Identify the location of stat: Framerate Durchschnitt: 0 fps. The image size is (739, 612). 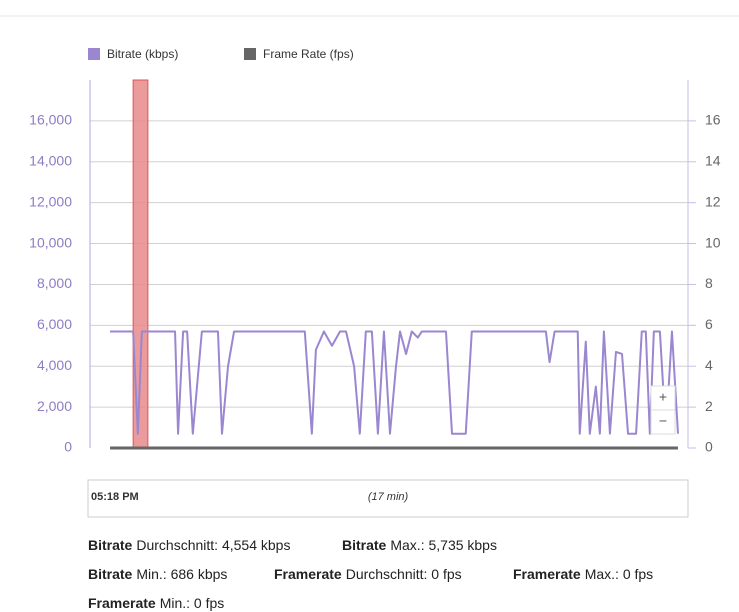
(368, 574).